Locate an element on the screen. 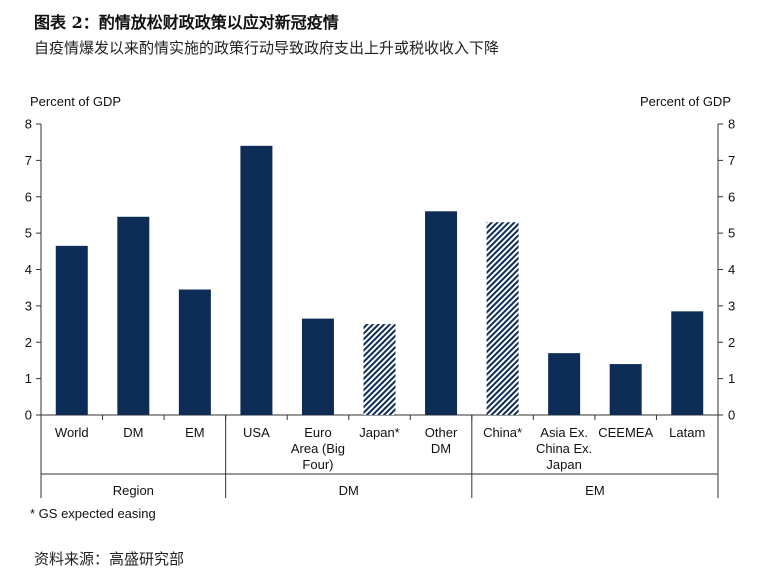 Image resolution: width=780 pixels, height=583 pixels. y-tick-label-right: 1 is located at coordinates (731, 378).